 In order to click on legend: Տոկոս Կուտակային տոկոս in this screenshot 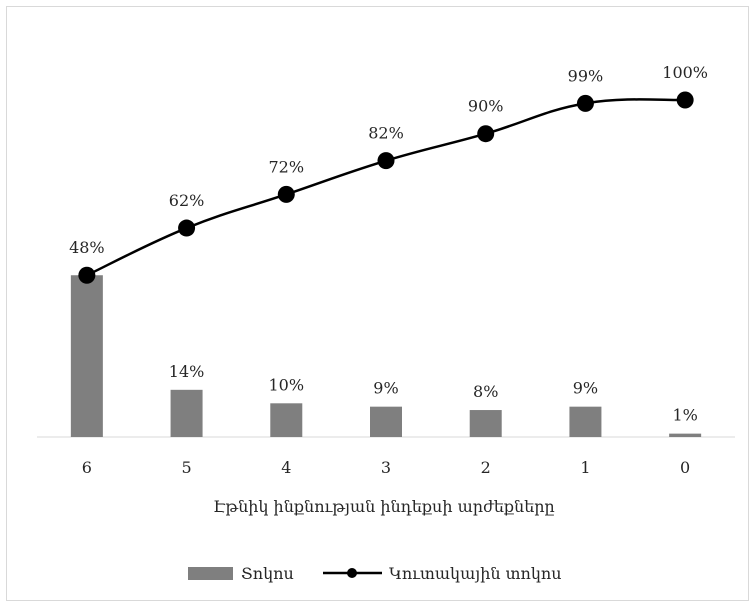, I will do `click(375, 573)`.